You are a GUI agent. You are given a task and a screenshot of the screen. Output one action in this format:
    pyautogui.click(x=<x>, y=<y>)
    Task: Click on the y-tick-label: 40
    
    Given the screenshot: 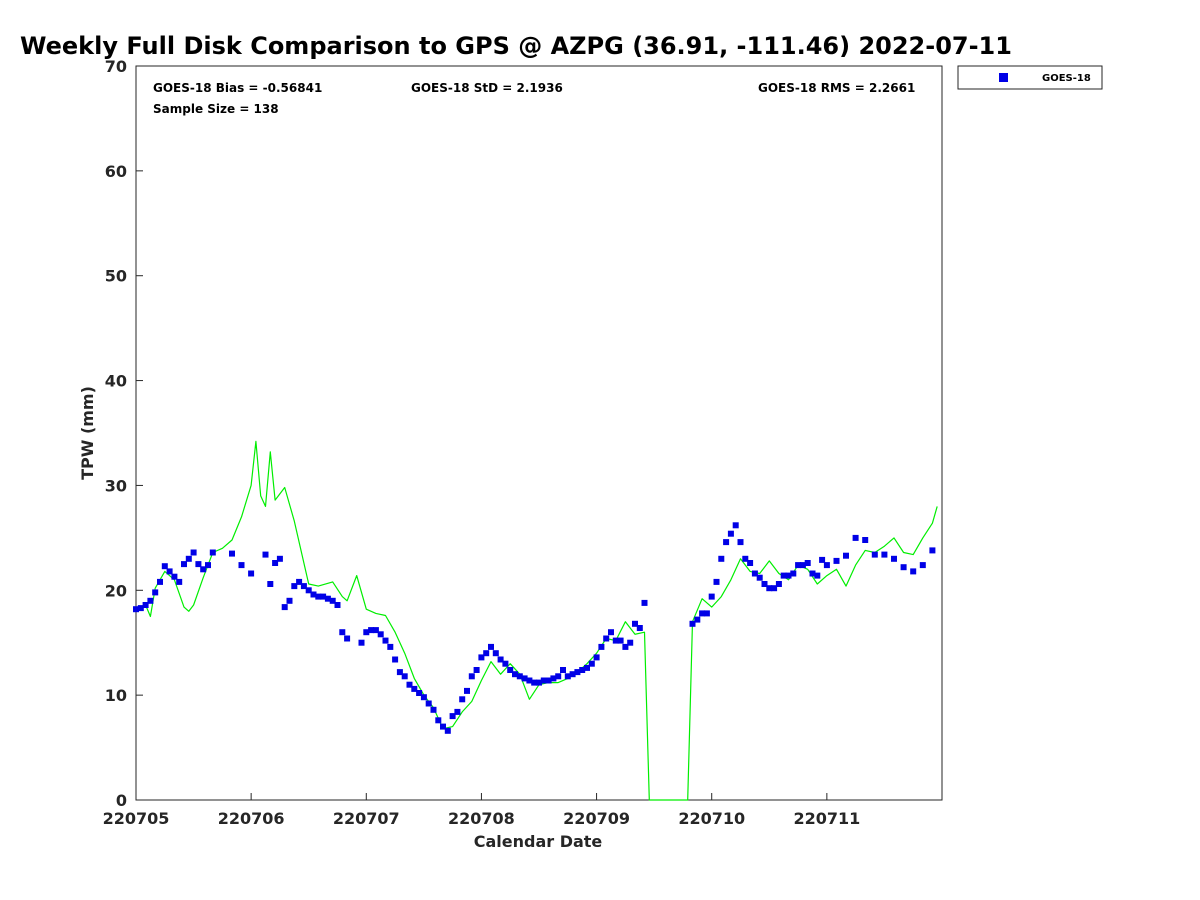 What is the action you would take?
    pyautogui.click(x=116, y=381)
    